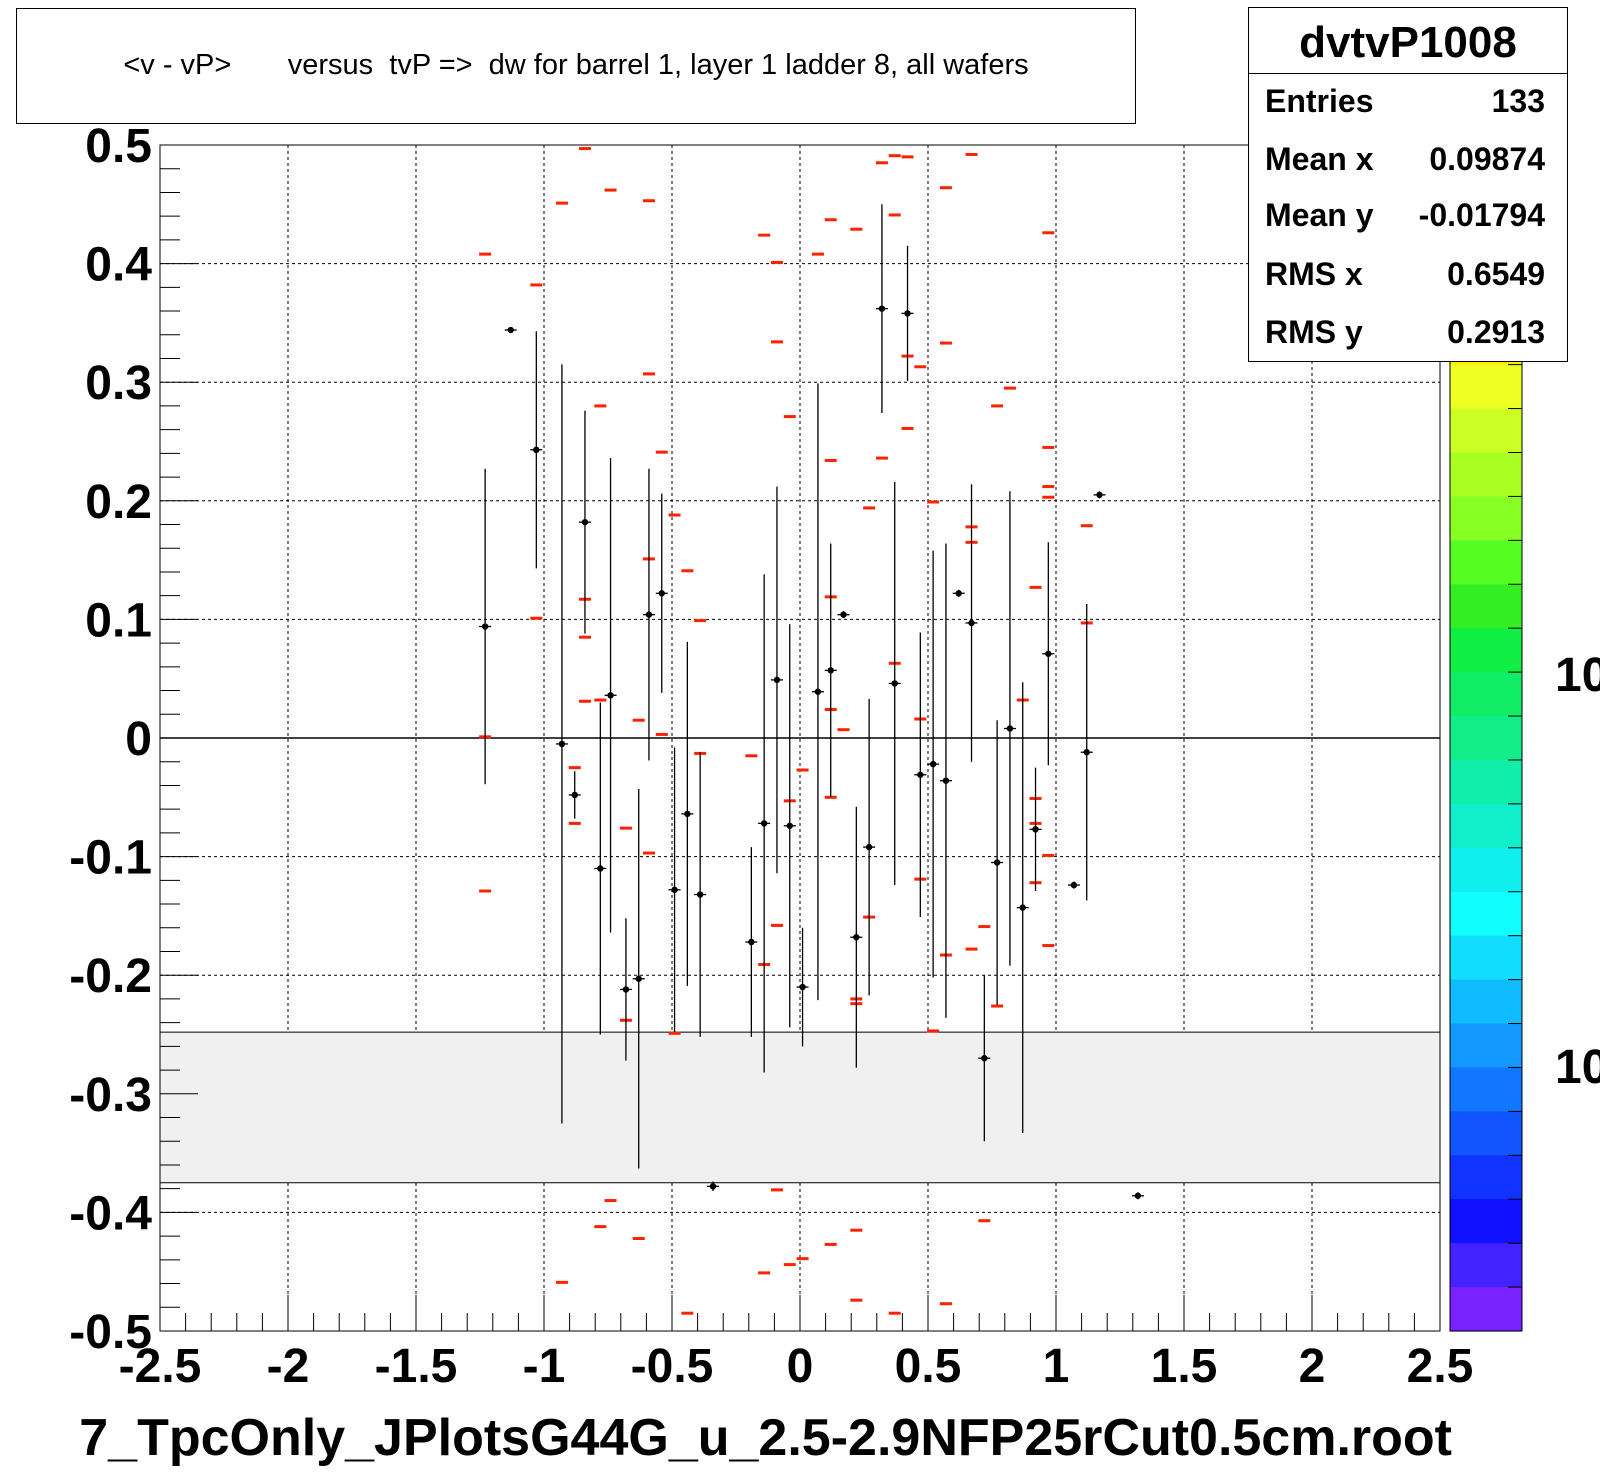 This screenshot has height=1475, width=1600. I want to click on stats-key: RMS y, so click(1314, 332).